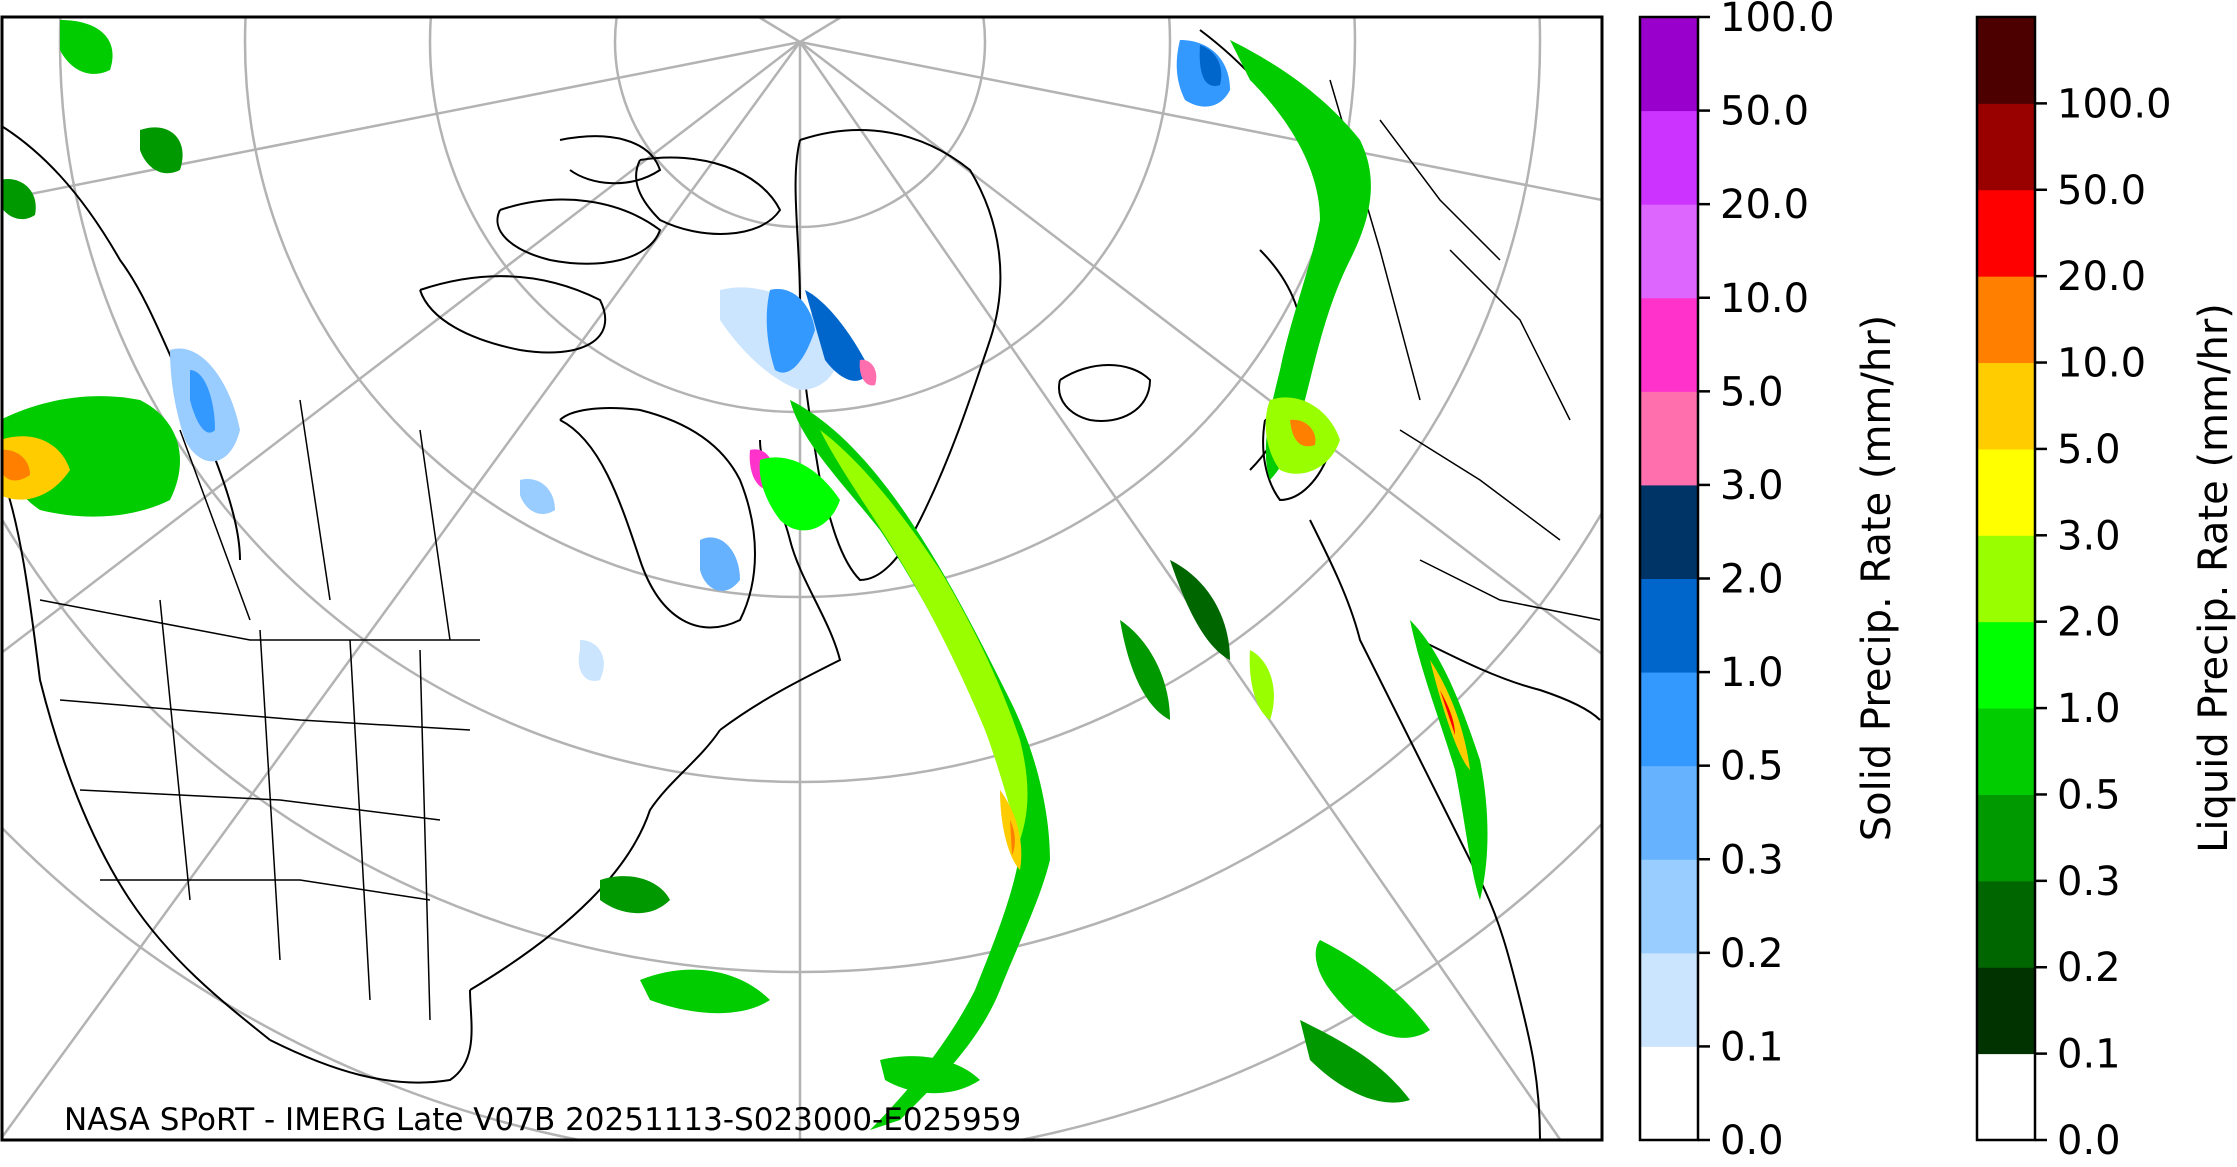  I want to click on liquid-colorbar-tick-label: 0.2, so click(2089, 968).